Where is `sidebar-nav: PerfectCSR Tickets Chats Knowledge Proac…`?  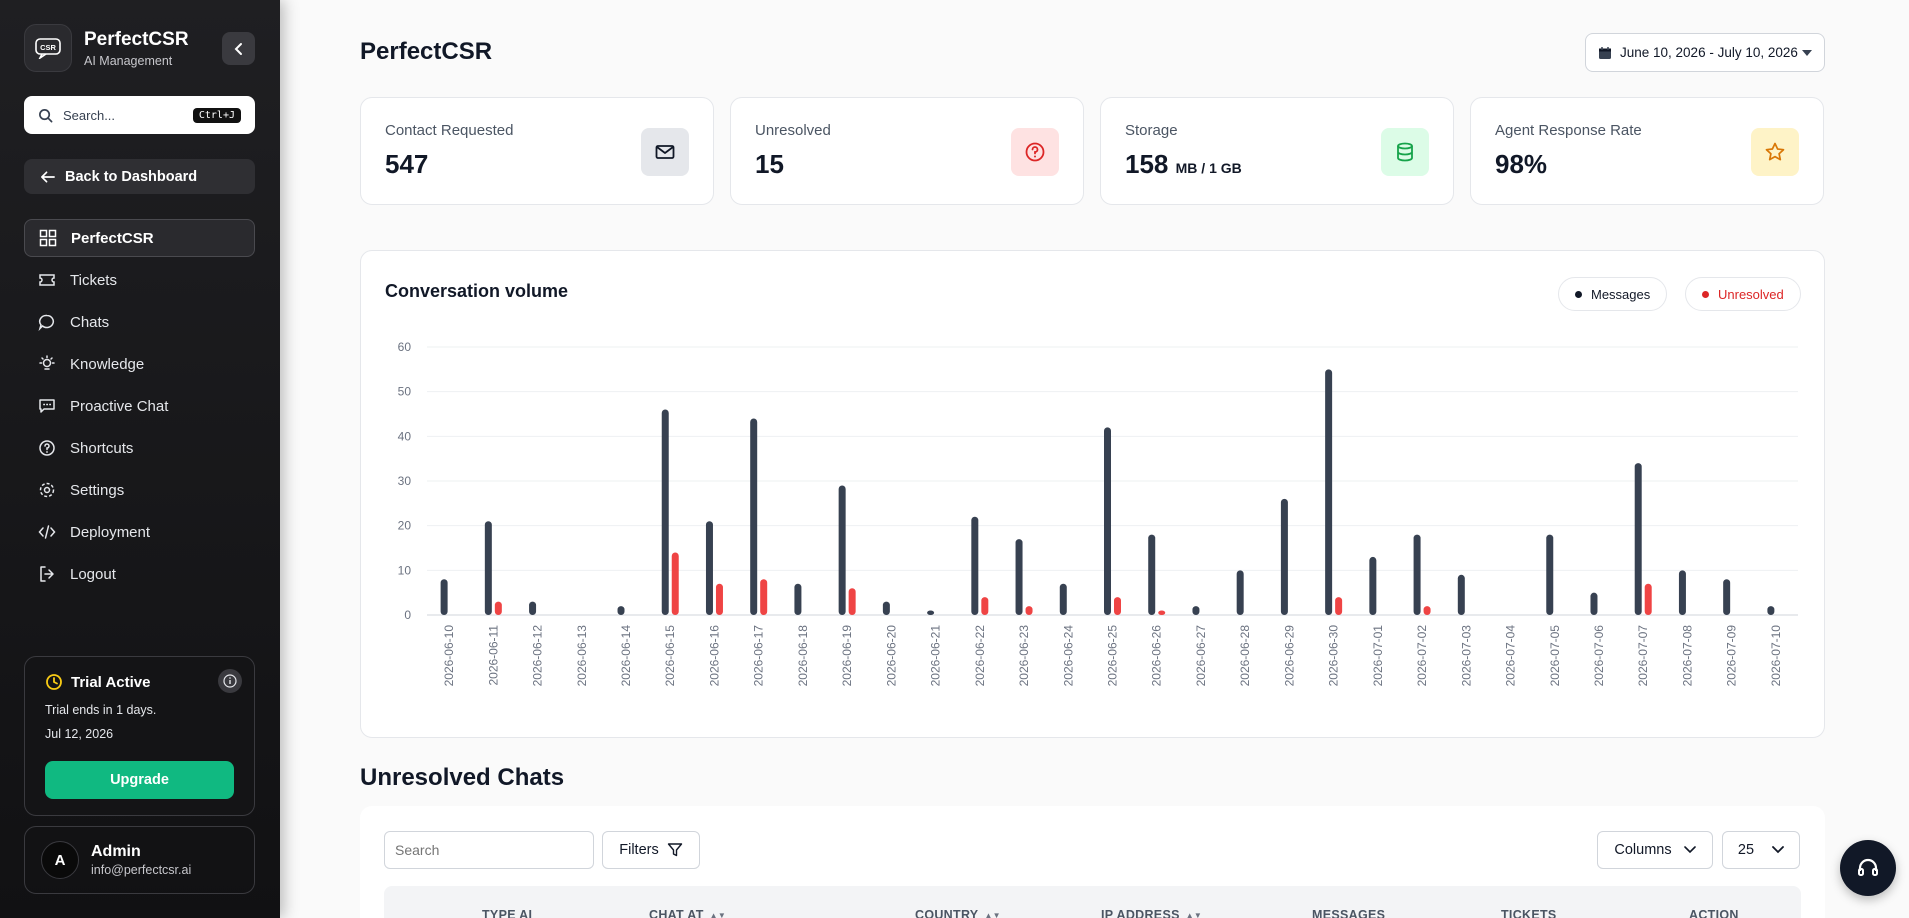
sidebar-nav: PerfectCSR Tickets Chats Knowledge Proac… is located at coordinates (139, 408).